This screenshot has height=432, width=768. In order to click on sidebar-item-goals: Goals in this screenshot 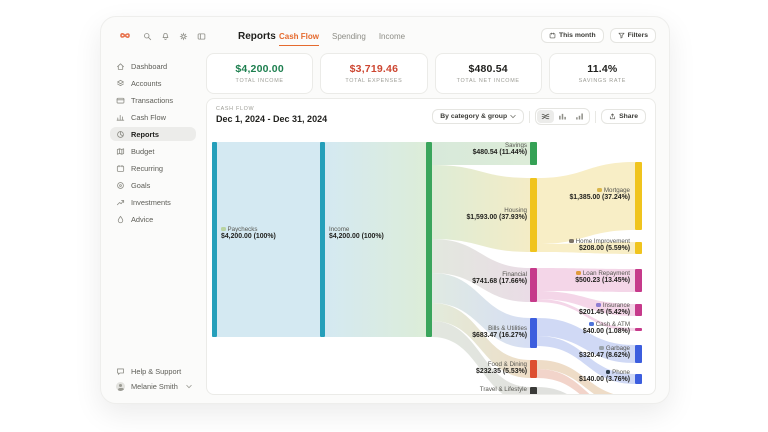, I will do `click(153, 185)`.